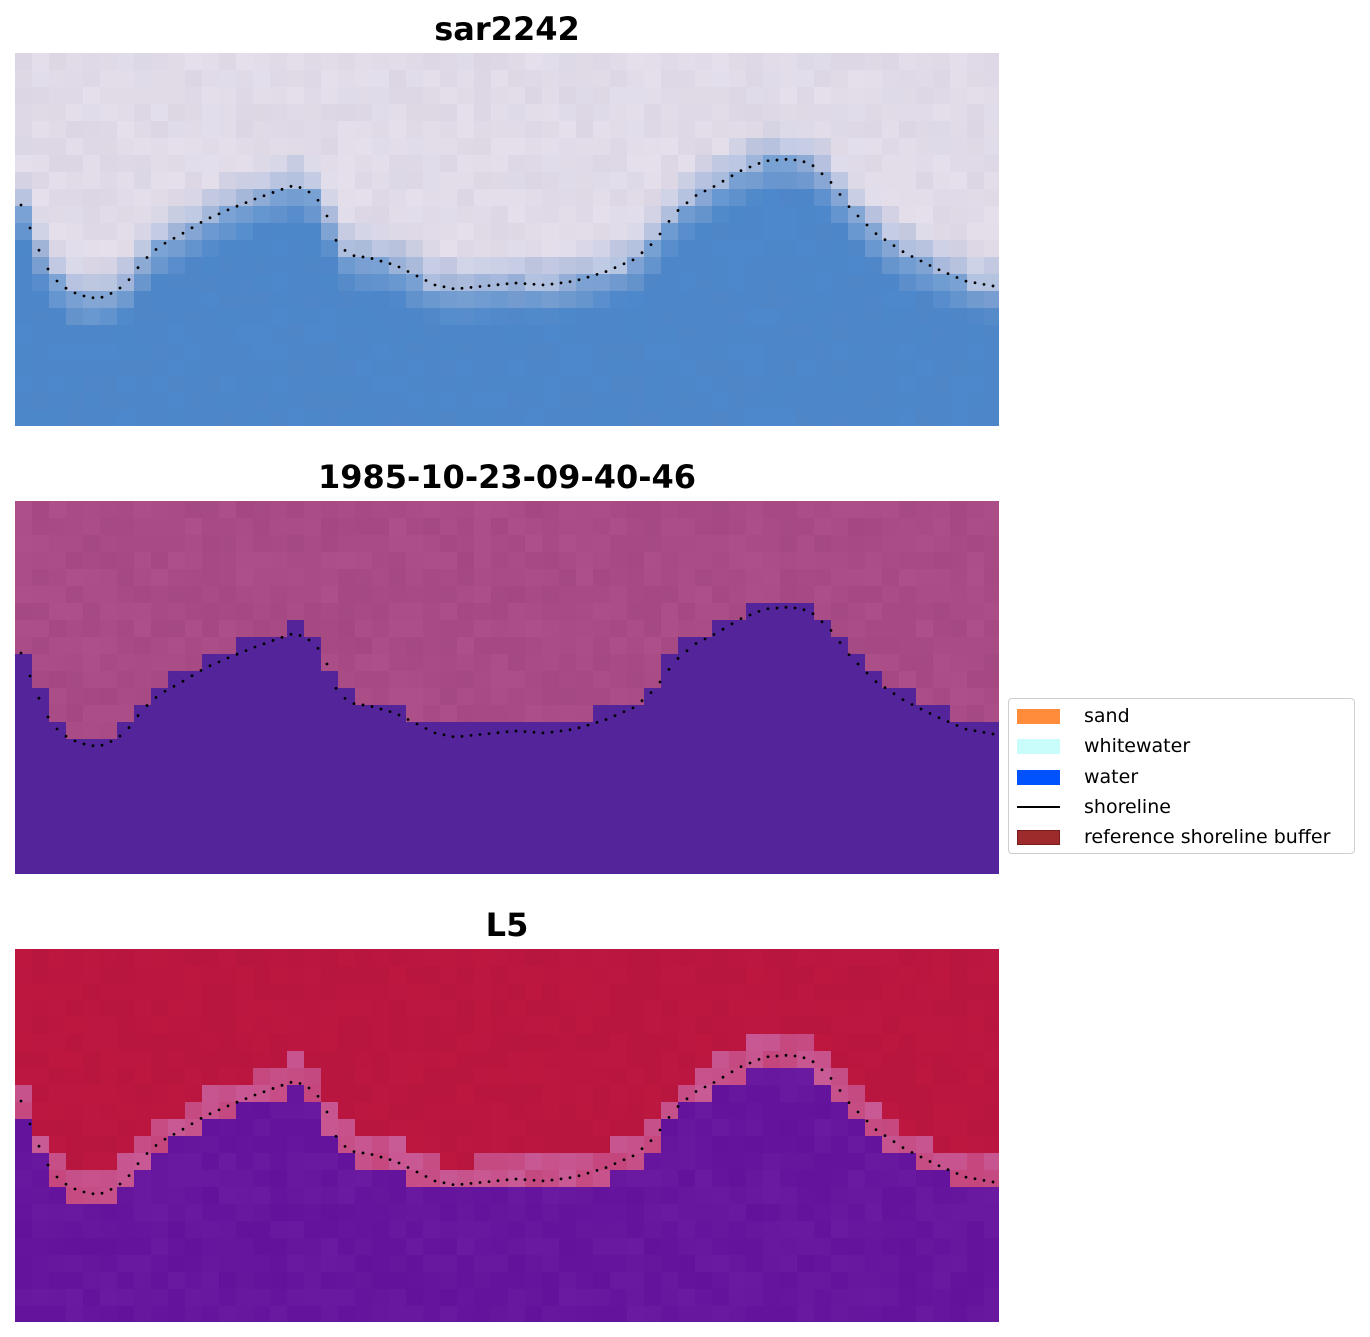 Image resolution: width=1370 pixels, height=1337 pixels. What do you see at coordinates (507, 925) in the screenshot?
I see `panel-title-index: L5` at bounding box center [507, 925].